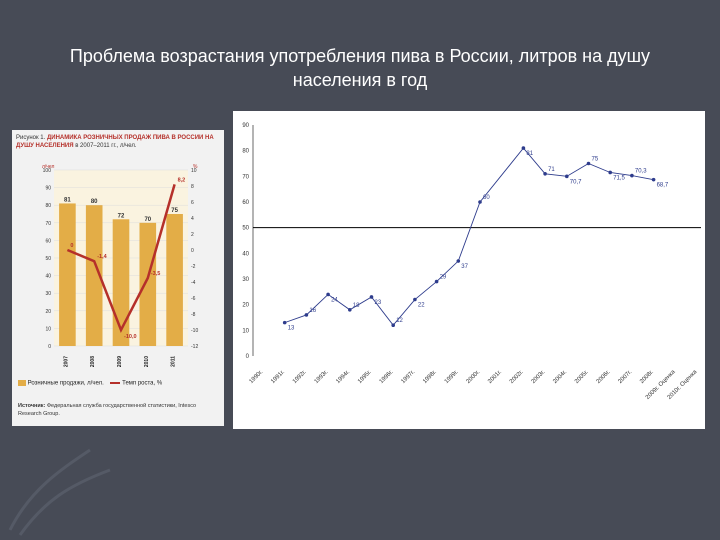 The image size is (720, 540). Describe the element at coordinates (48, 167) in the screenshot. I see `y-axis-label: л/чел` at that location.